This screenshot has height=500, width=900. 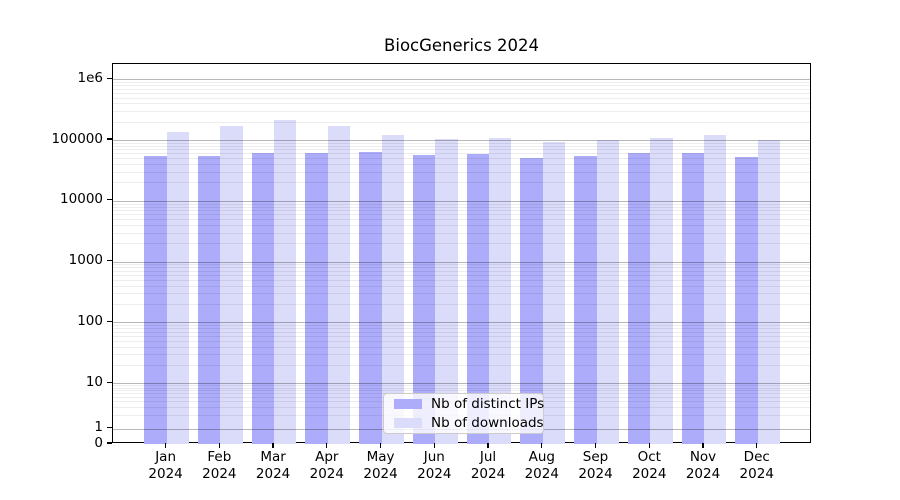 I want to click on x-tick-label-jun: Jun 2024, so click(x=434, y=465).